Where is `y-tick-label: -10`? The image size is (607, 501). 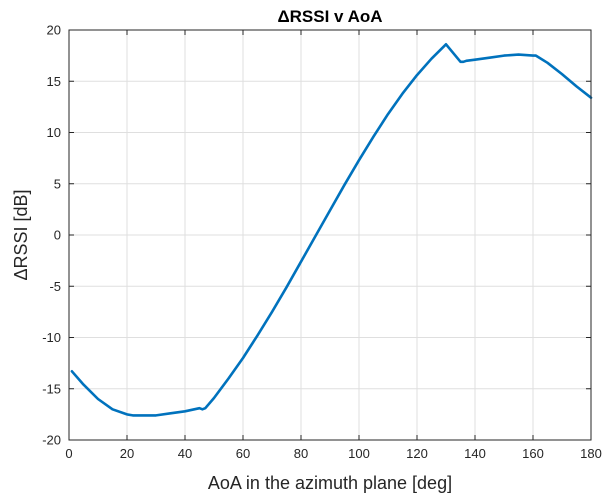
y-tick-label: -10 is located at coordinates (51, 337).